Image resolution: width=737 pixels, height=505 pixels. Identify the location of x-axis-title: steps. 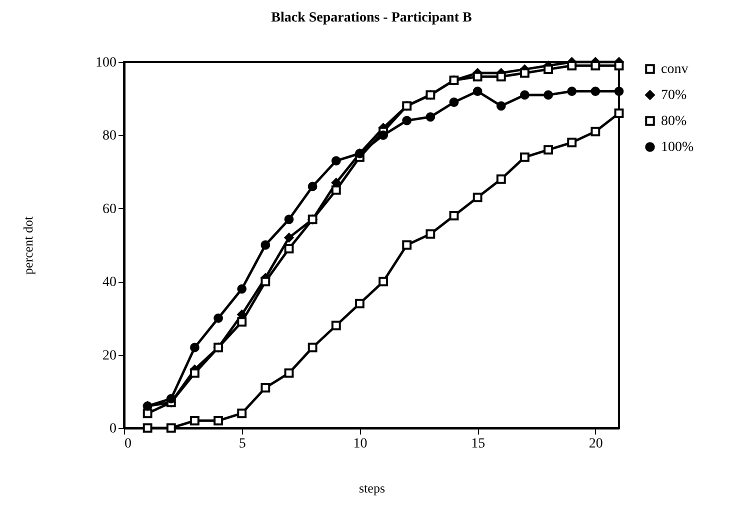
(372, 488).